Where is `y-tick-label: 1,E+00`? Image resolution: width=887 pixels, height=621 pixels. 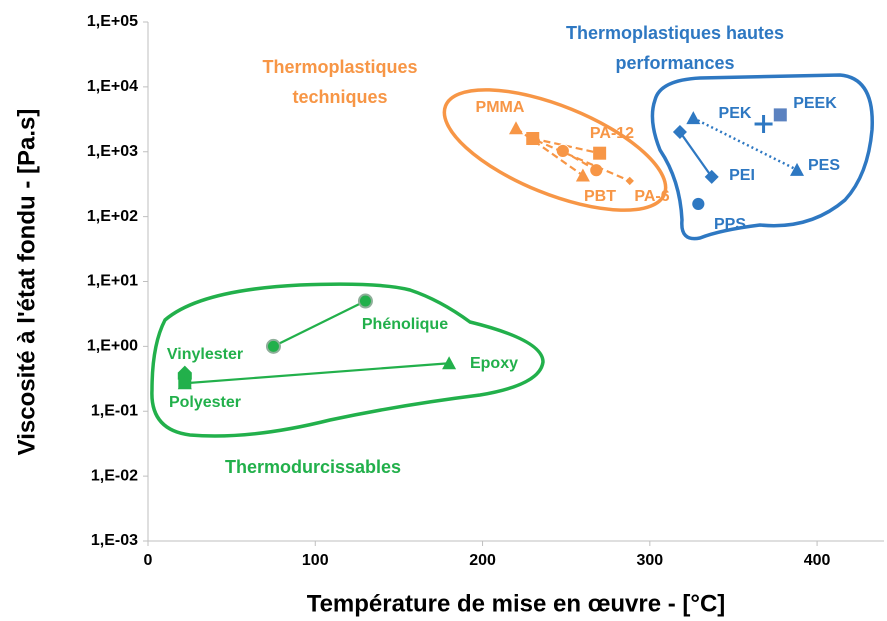 y-tick-label: 1,E+00 is located at coordinates (112, 346).